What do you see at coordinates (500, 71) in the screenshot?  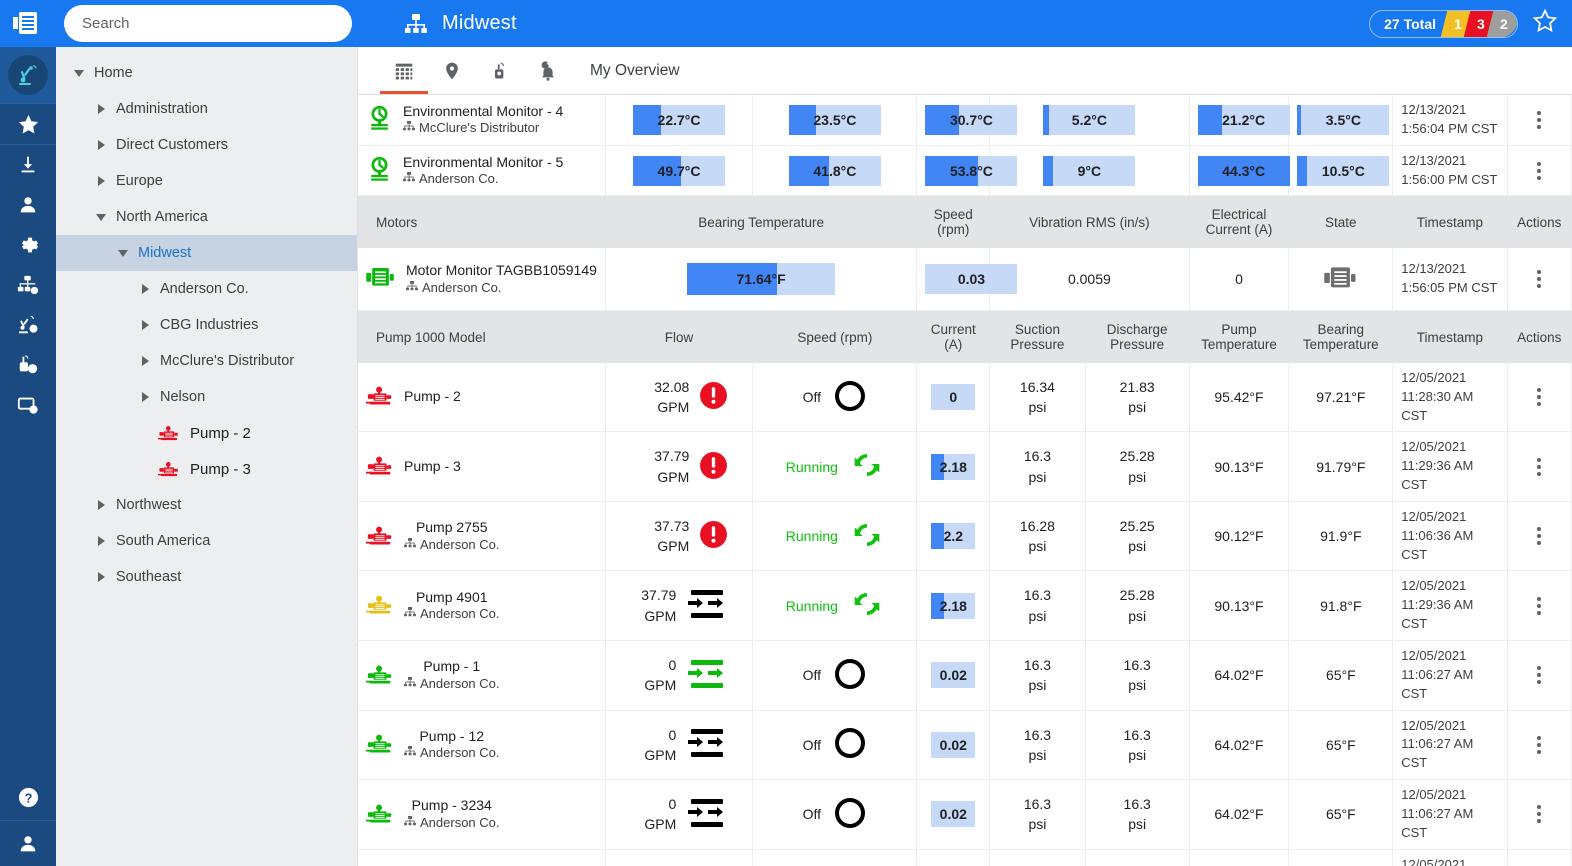 I see `tab-devices` at bounding box center [500, 71].